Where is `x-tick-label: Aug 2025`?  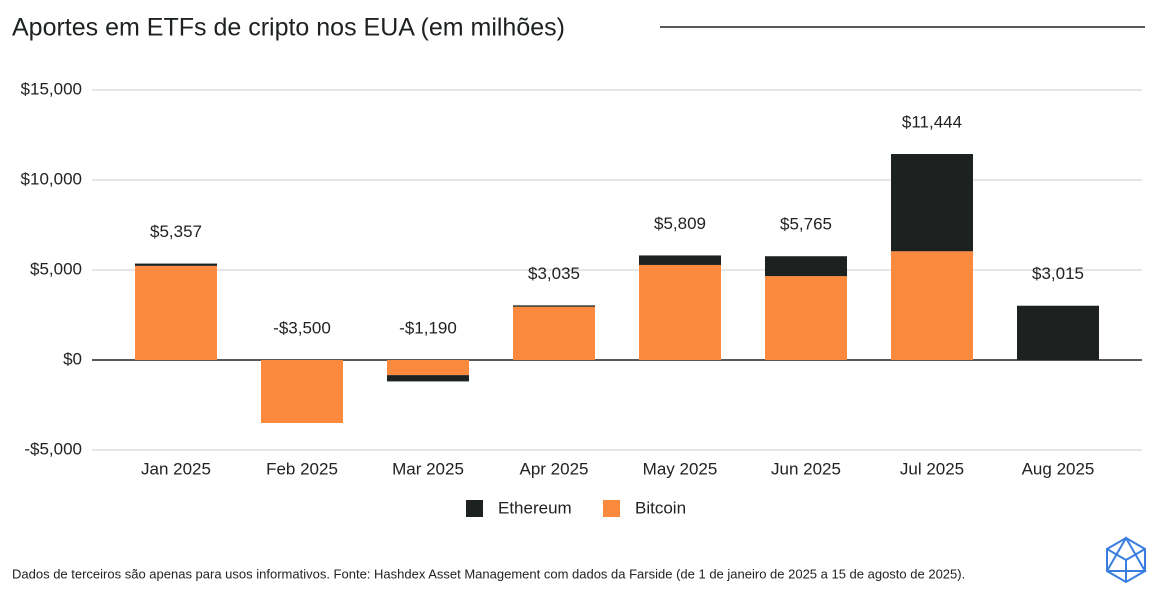 x-tick-label: Aug 2025 is located at coordinates (1058, 468).